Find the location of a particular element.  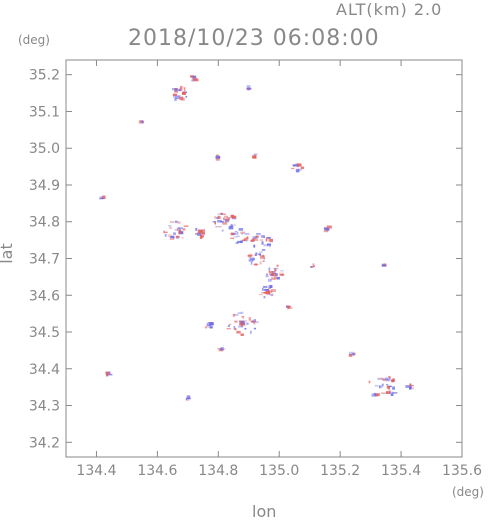

y-tick-label: 34.3 is located at coordinates (44, 407).